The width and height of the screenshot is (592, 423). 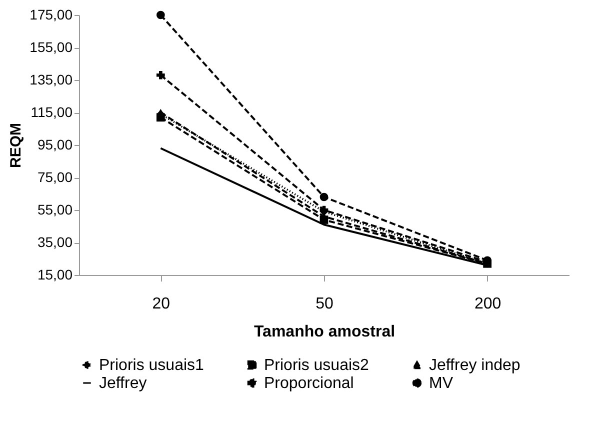 What do you see at coordinates (55, 144) in the screenshot?
I see `y-tick-label: 95,00` at bounding box center [55, 144].